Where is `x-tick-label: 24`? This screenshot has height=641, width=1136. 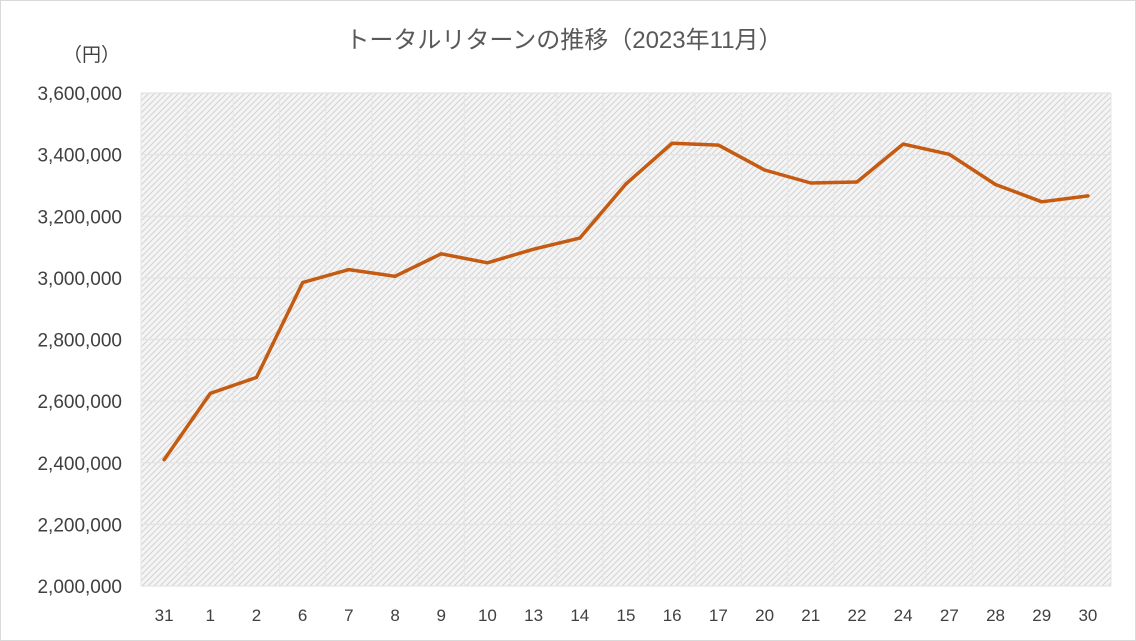 x-tick-label: 24 is located at coordinates (903, 615).